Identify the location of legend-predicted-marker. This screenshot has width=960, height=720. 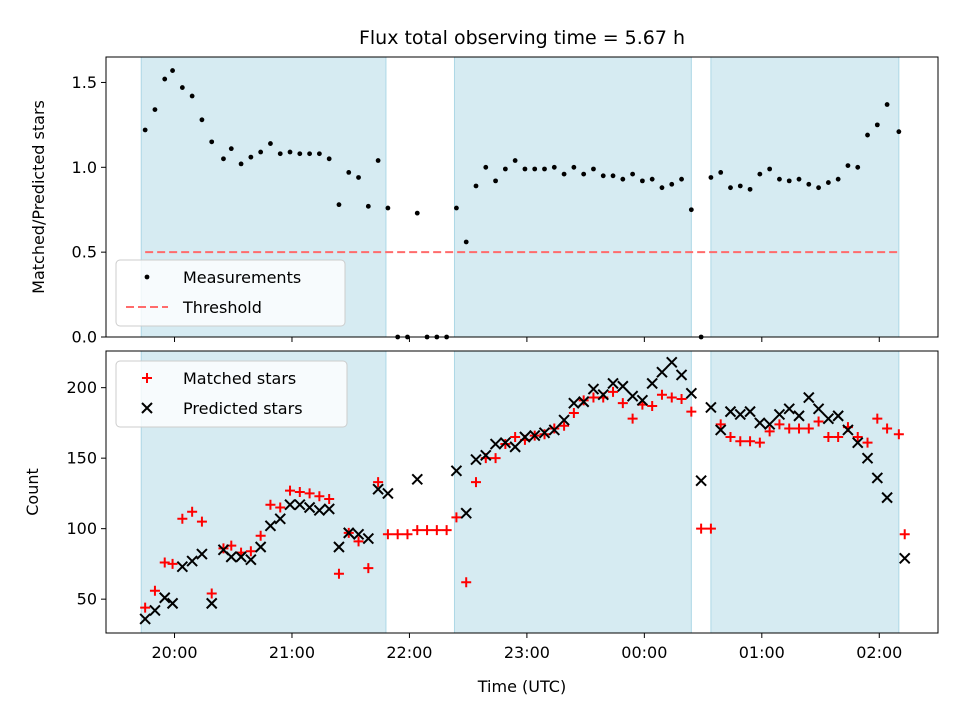
(147, 408).